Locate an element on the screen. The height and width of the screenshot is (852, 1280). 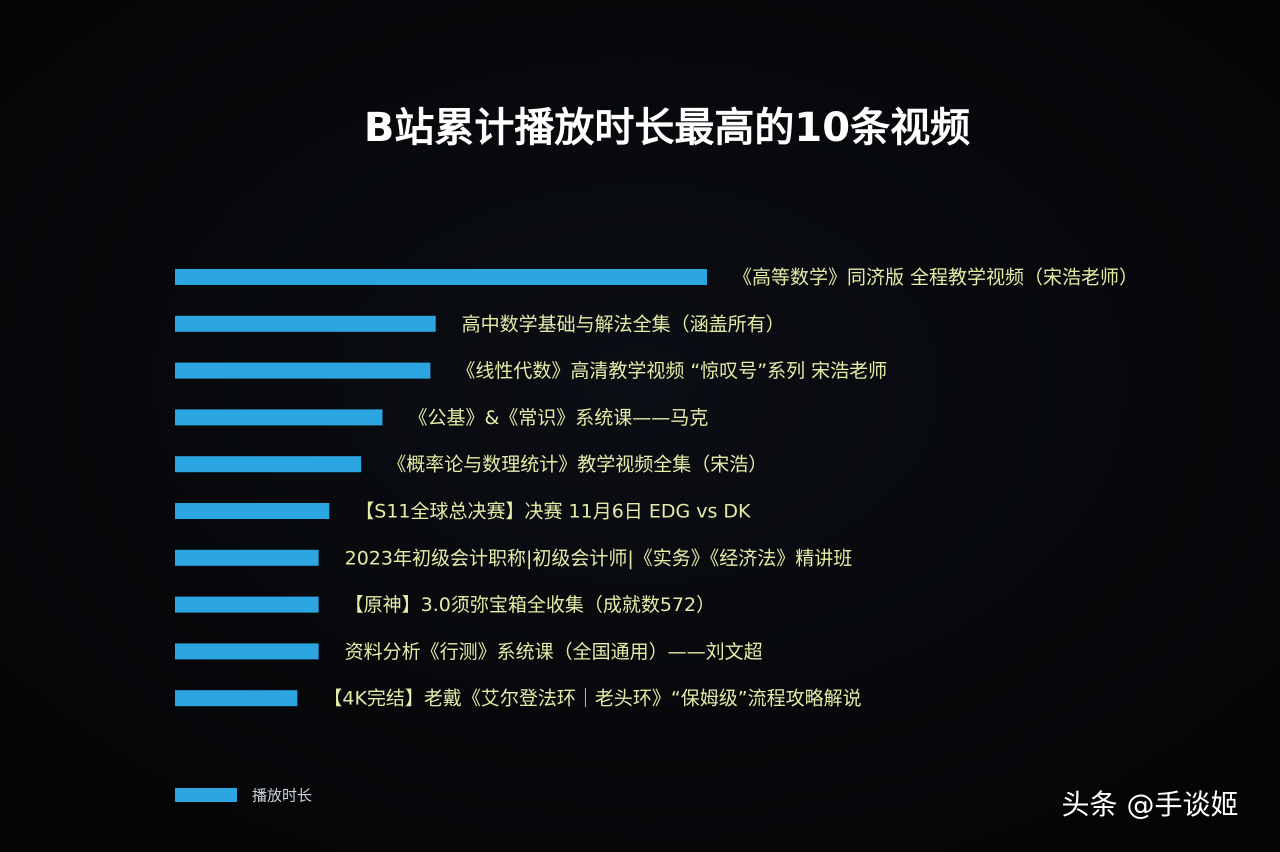
bar-label: 资料分析《行测》系统课（全国通用）——刘文超 is located at coordinates (554, 652).